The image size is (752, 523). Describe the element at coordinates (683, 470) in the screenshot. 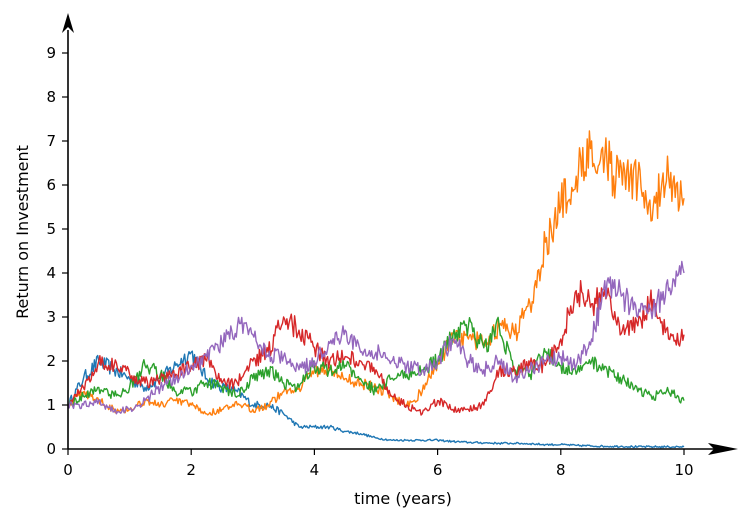

I see `x-tick-label: 10` at that location.